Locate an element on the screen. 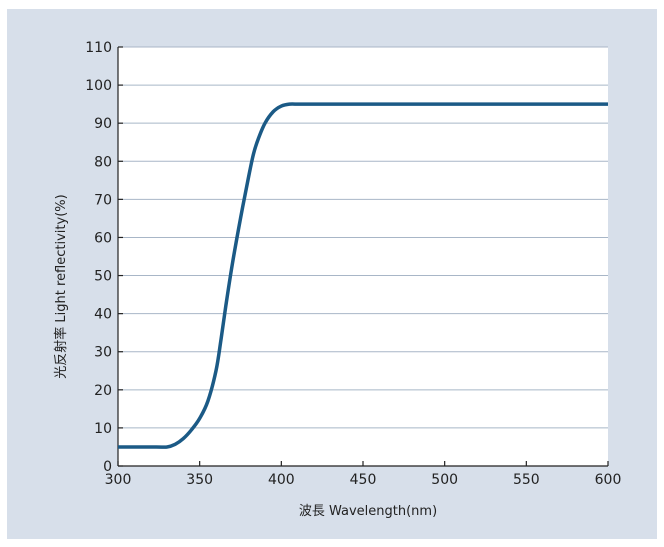 Image resolution: width=664 pixels, height=547 pixels. y-tick-label-60: 60 is located at coordinates (103, 238).